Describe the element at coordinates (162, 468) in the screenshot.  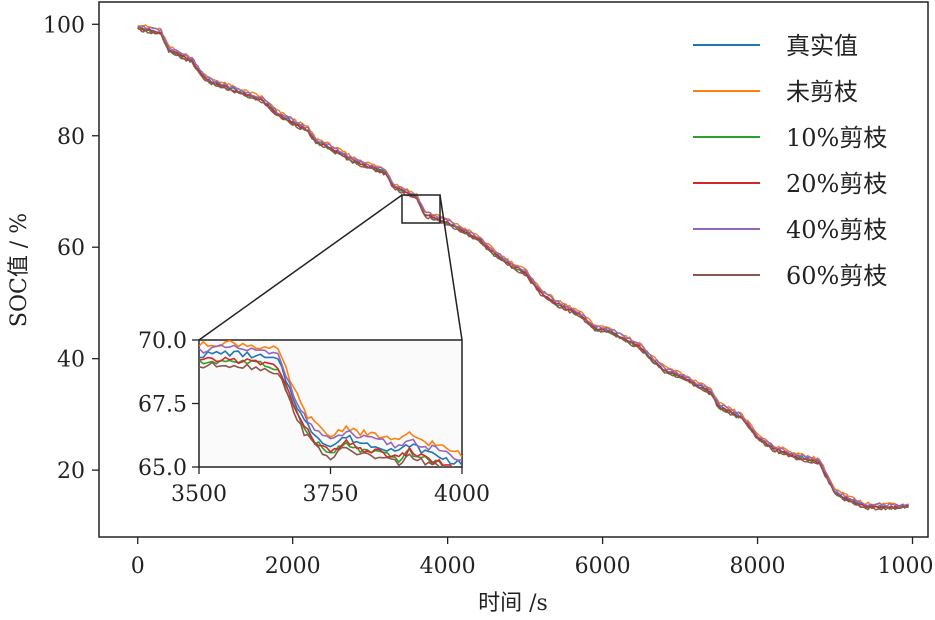
I see `inset-y-tick-label: 65.0` at that location.